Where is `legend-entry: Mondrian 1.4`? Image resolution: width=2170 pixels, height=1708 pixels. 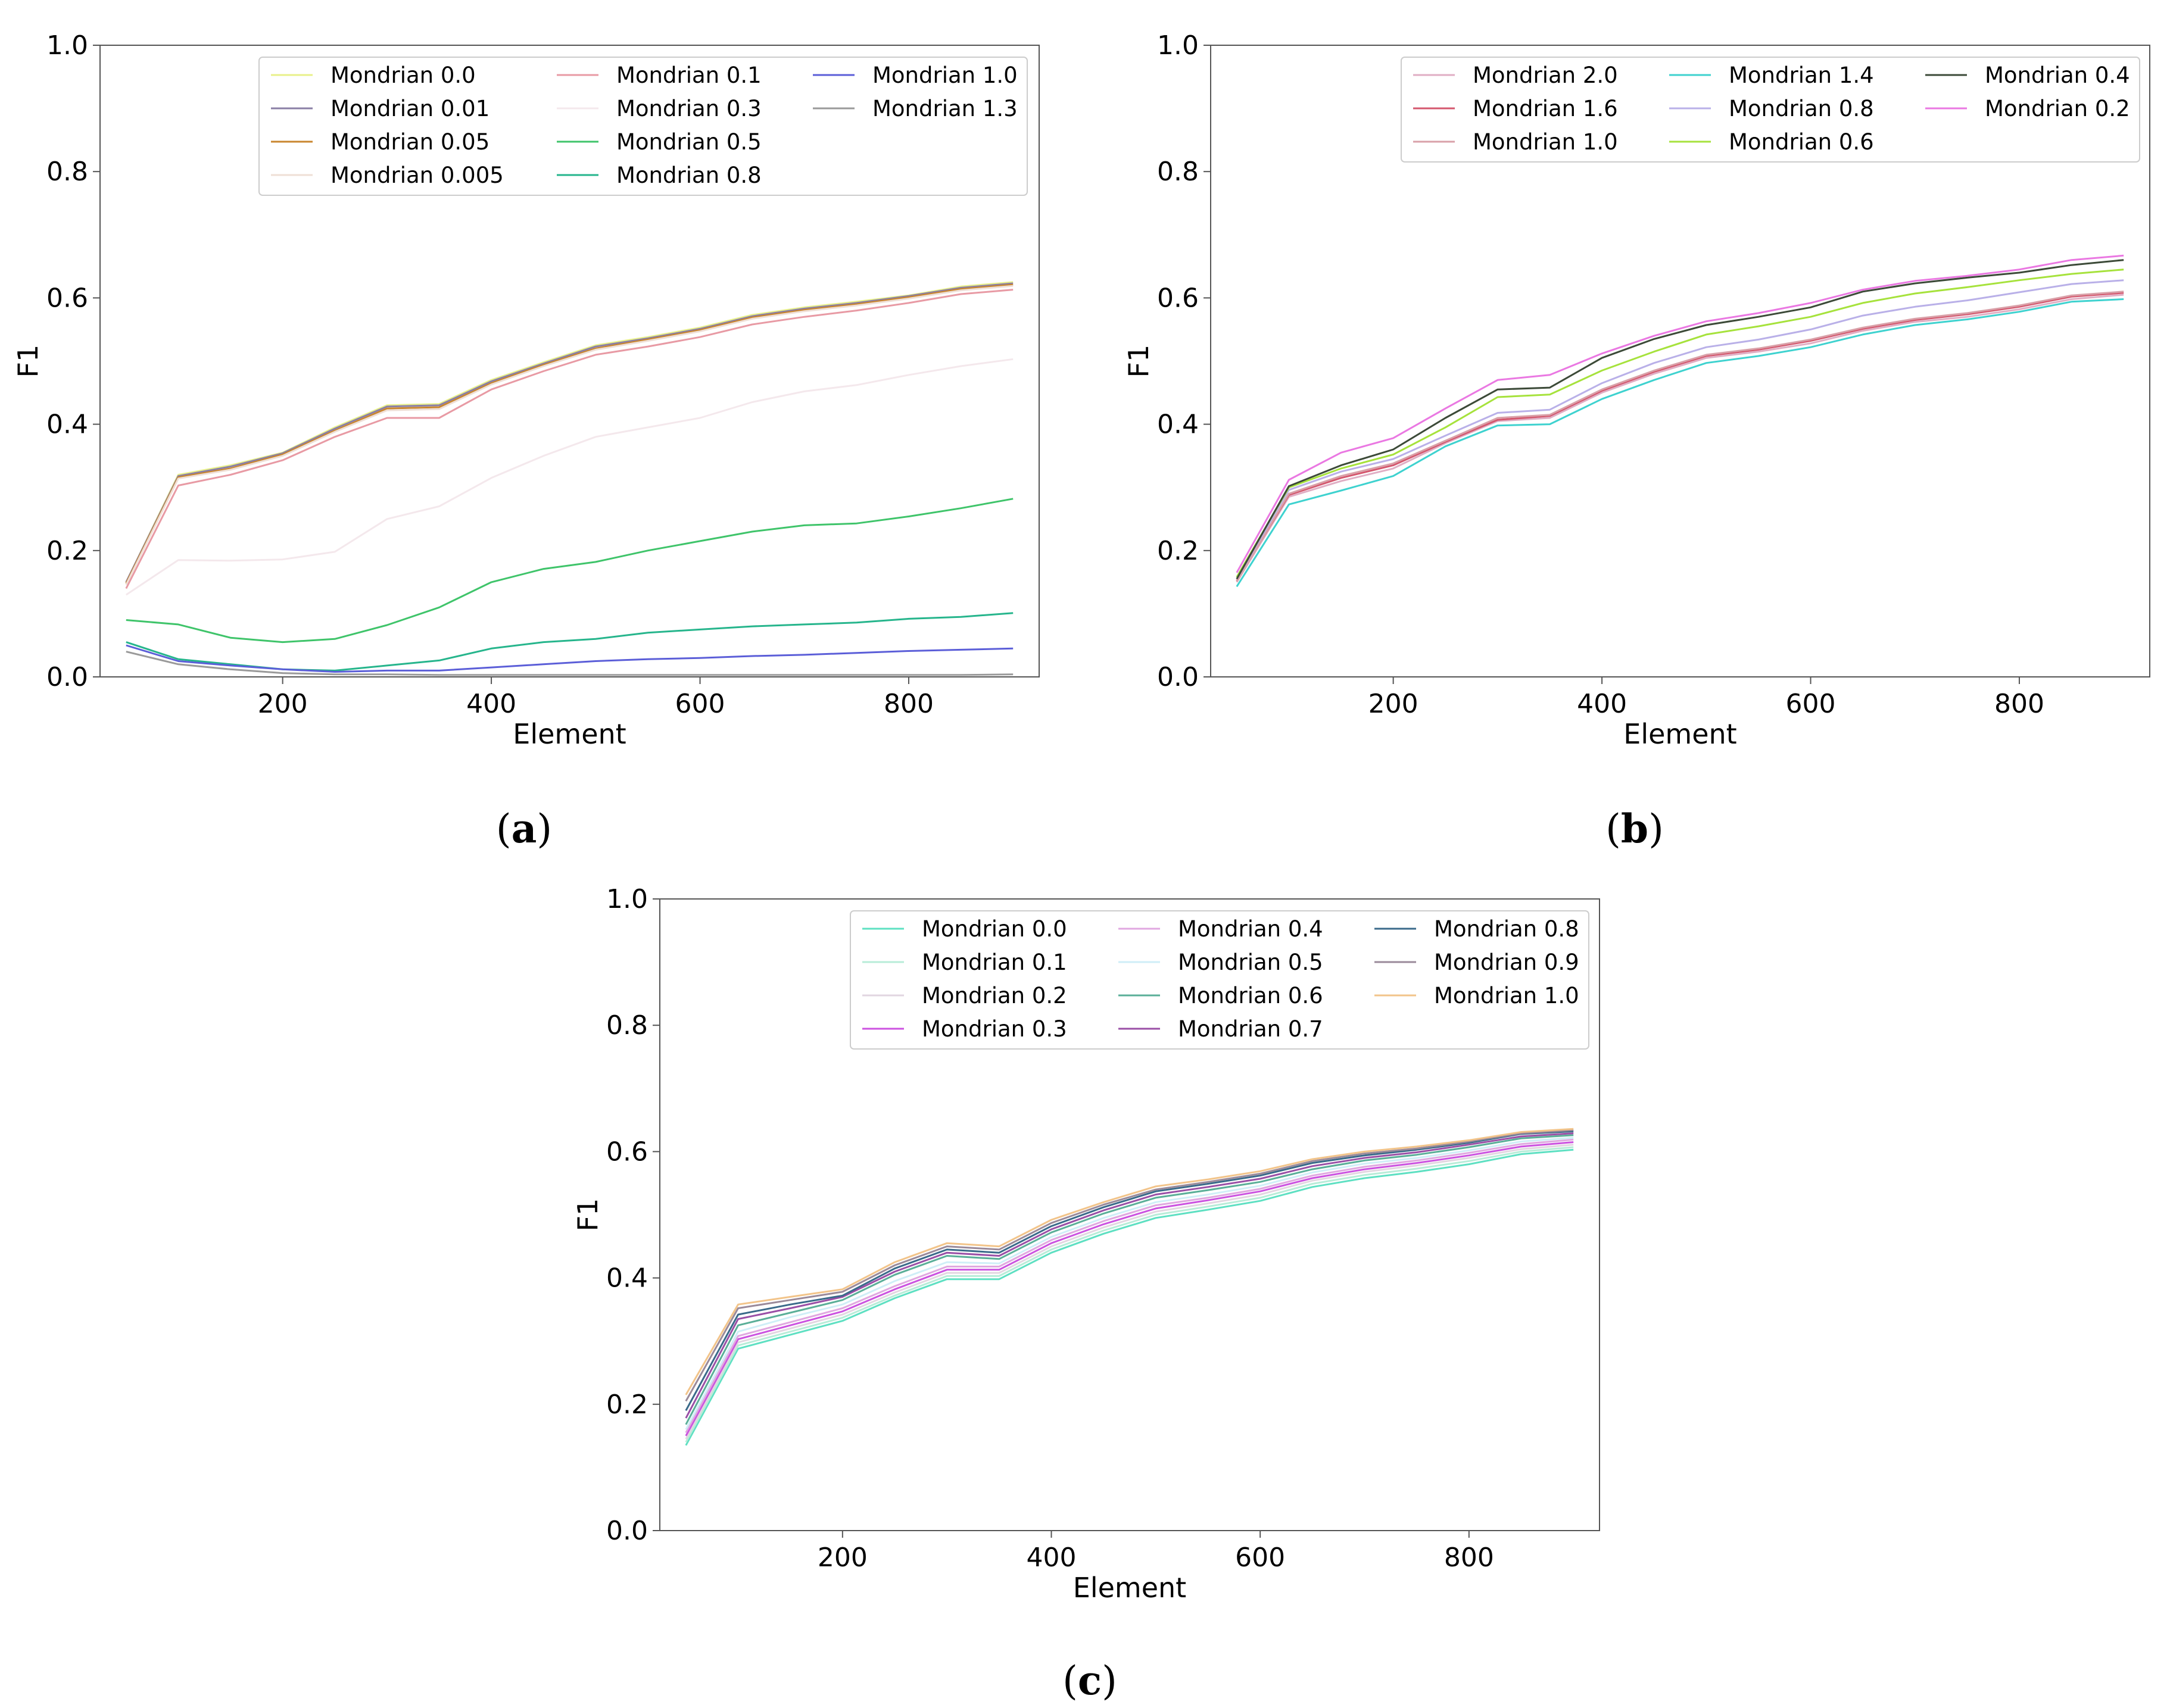
legend-entry: Mondrian 1.4 is located at coordinates (1802, 75).